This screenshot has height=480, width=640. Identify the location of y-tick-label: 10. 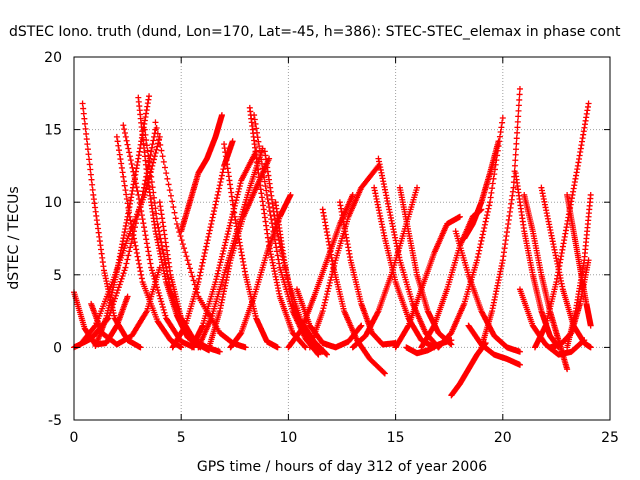
(53, 203).